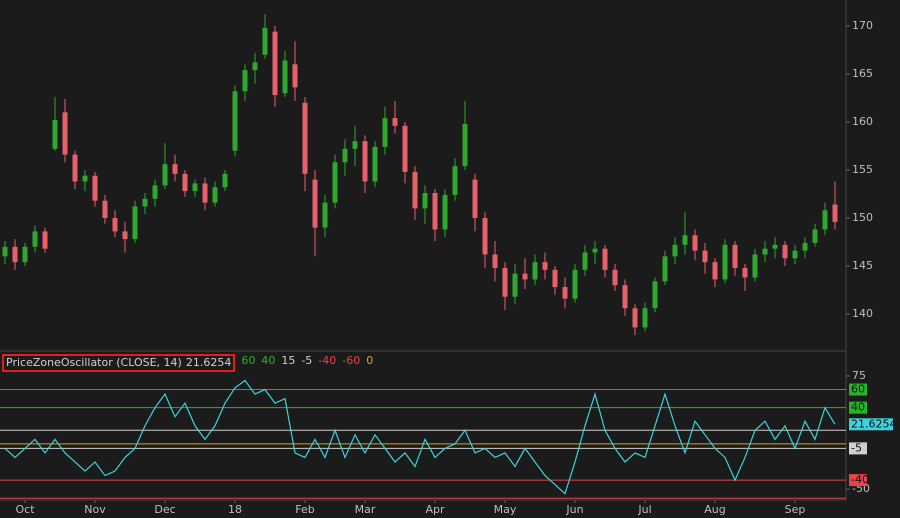 This screenshot has height=518, width=900. Describe the element at coordinates (858, 389) in the screenshot. I see `level-box-label: 60` at that location.